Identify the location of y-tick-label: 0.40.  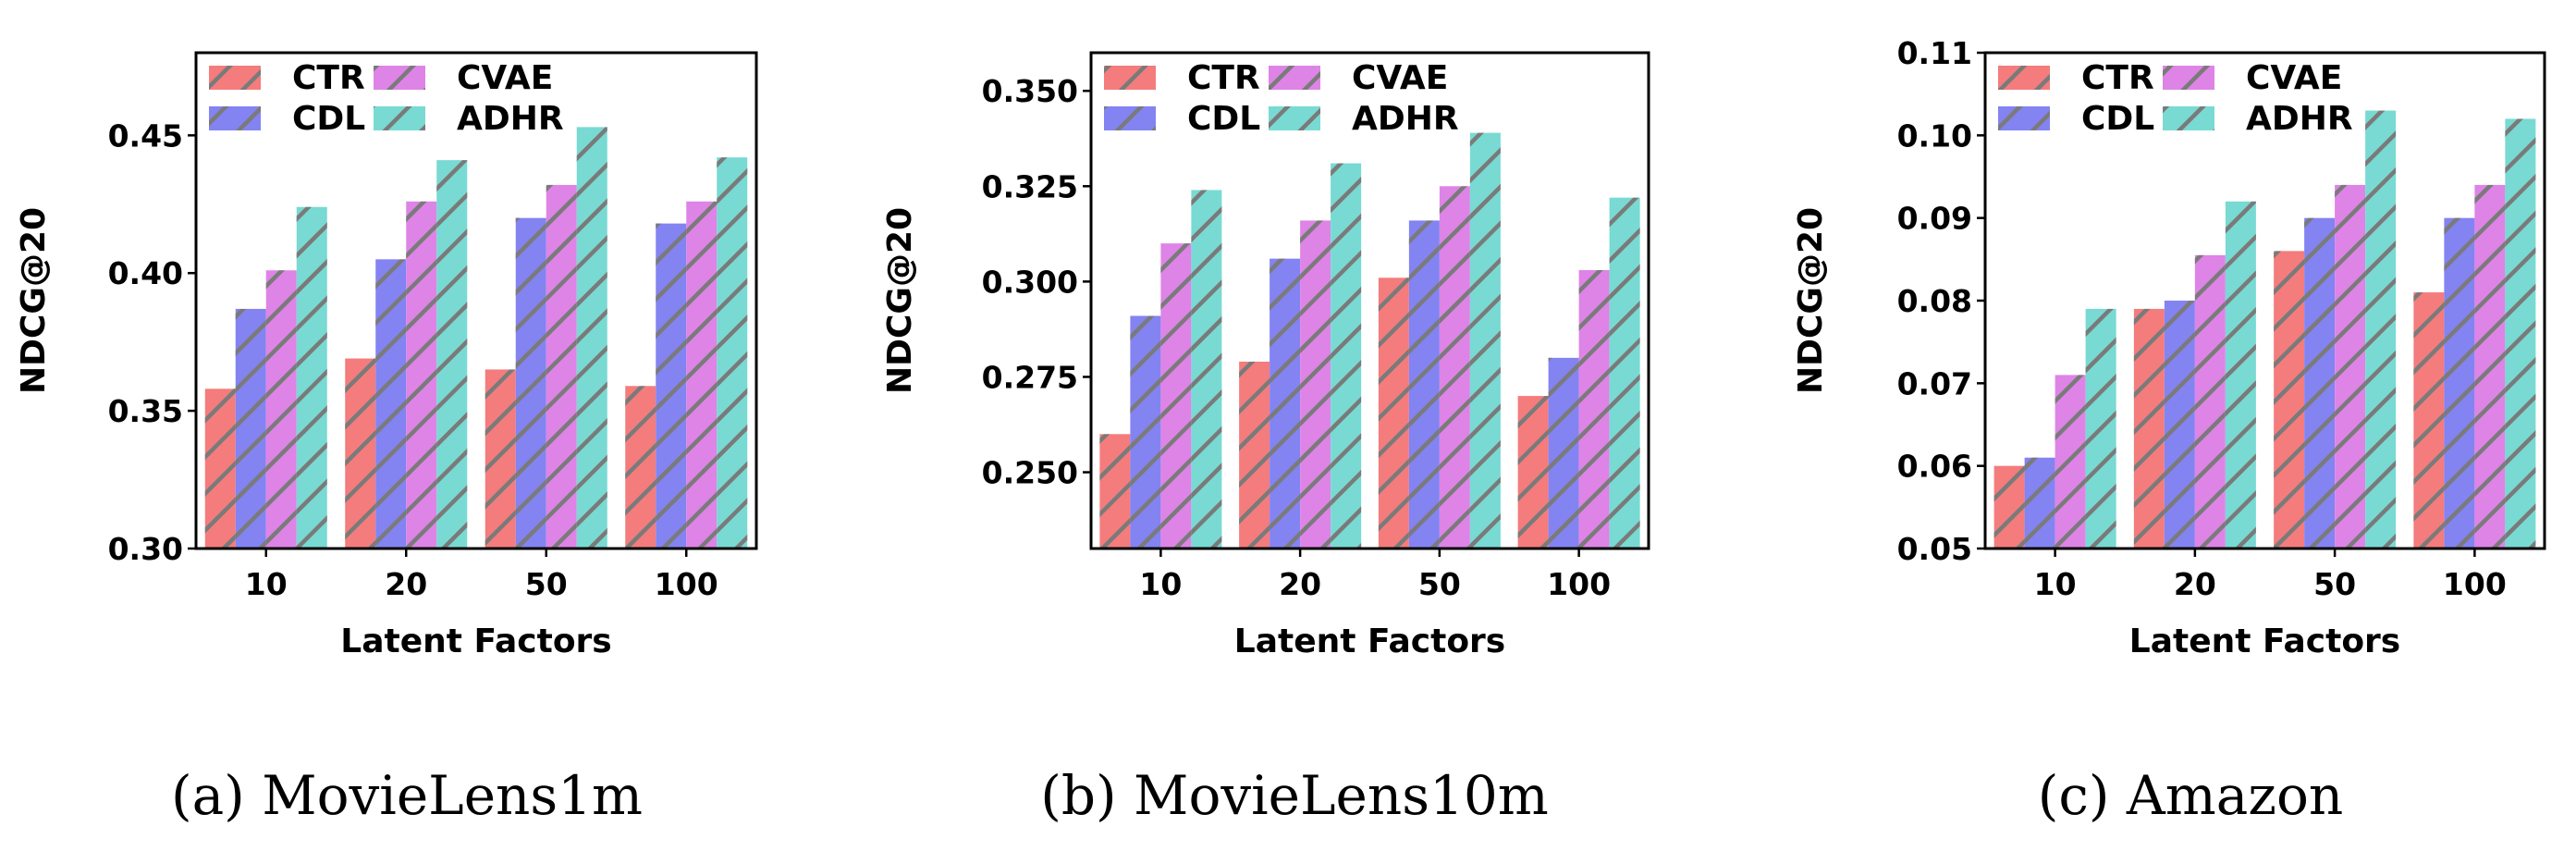
(145, 273).